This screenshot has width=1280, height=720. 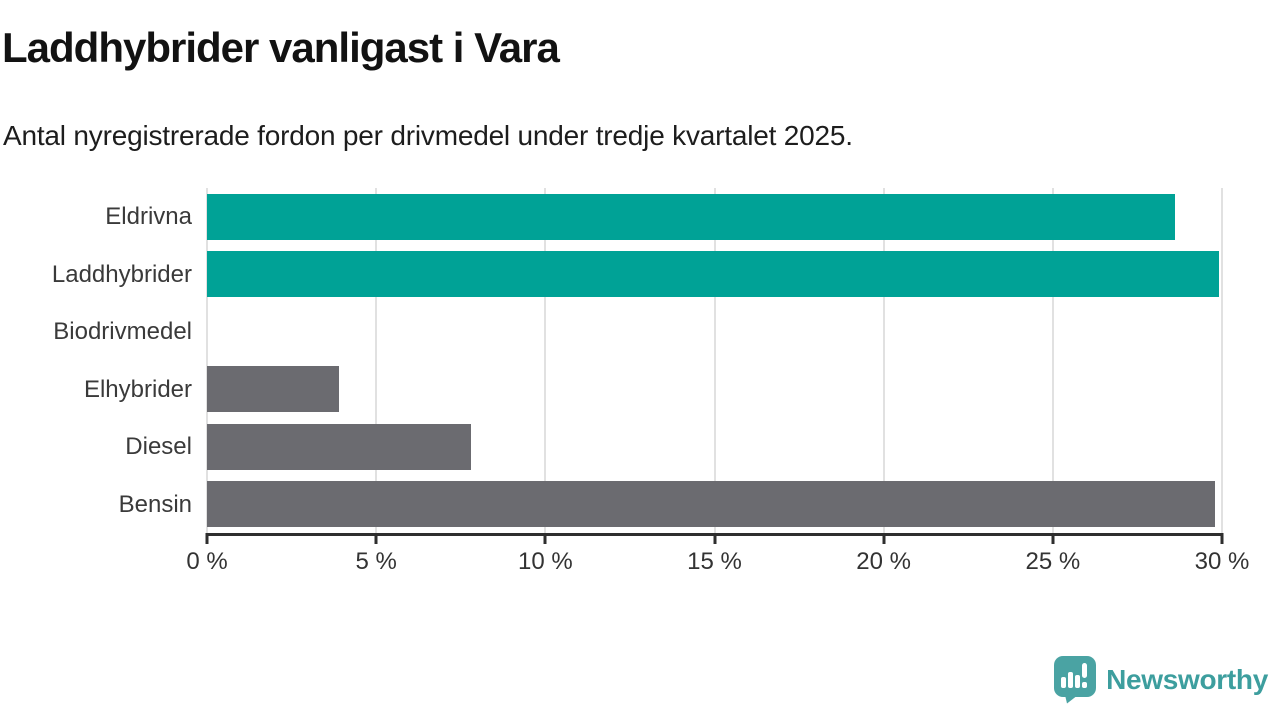 I want to click on category-label: Biodrivmedel, so click(x=122, y=331).